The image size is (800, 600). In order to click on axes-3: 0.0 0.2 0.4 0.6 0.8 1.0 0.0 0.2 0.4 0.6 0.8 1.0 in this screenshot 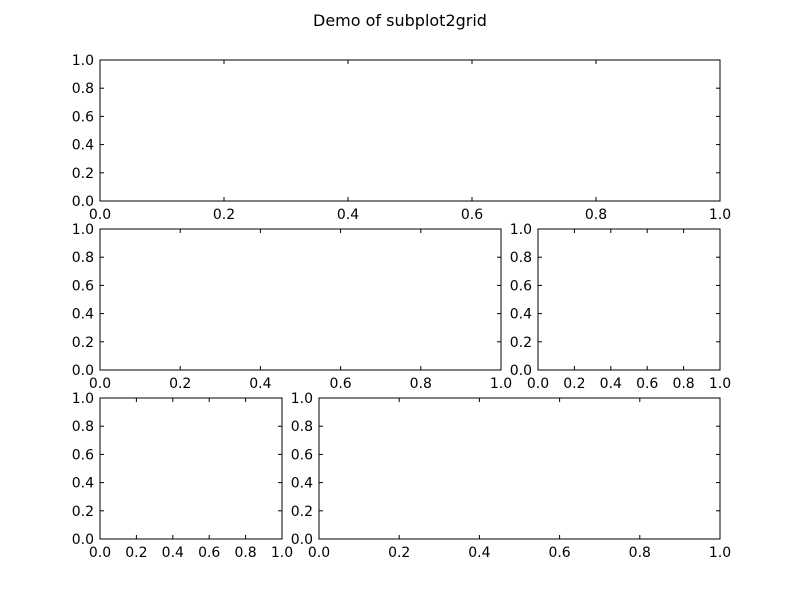, I will do `click(620, 307)`.